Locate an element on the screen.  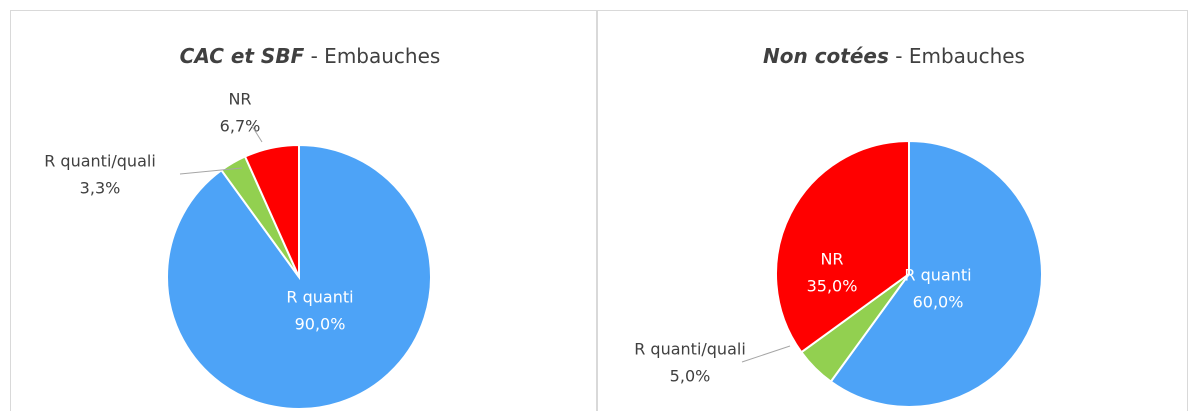
chart-title: CAC et SBF - Embauches is located at coordinates (310, 56).